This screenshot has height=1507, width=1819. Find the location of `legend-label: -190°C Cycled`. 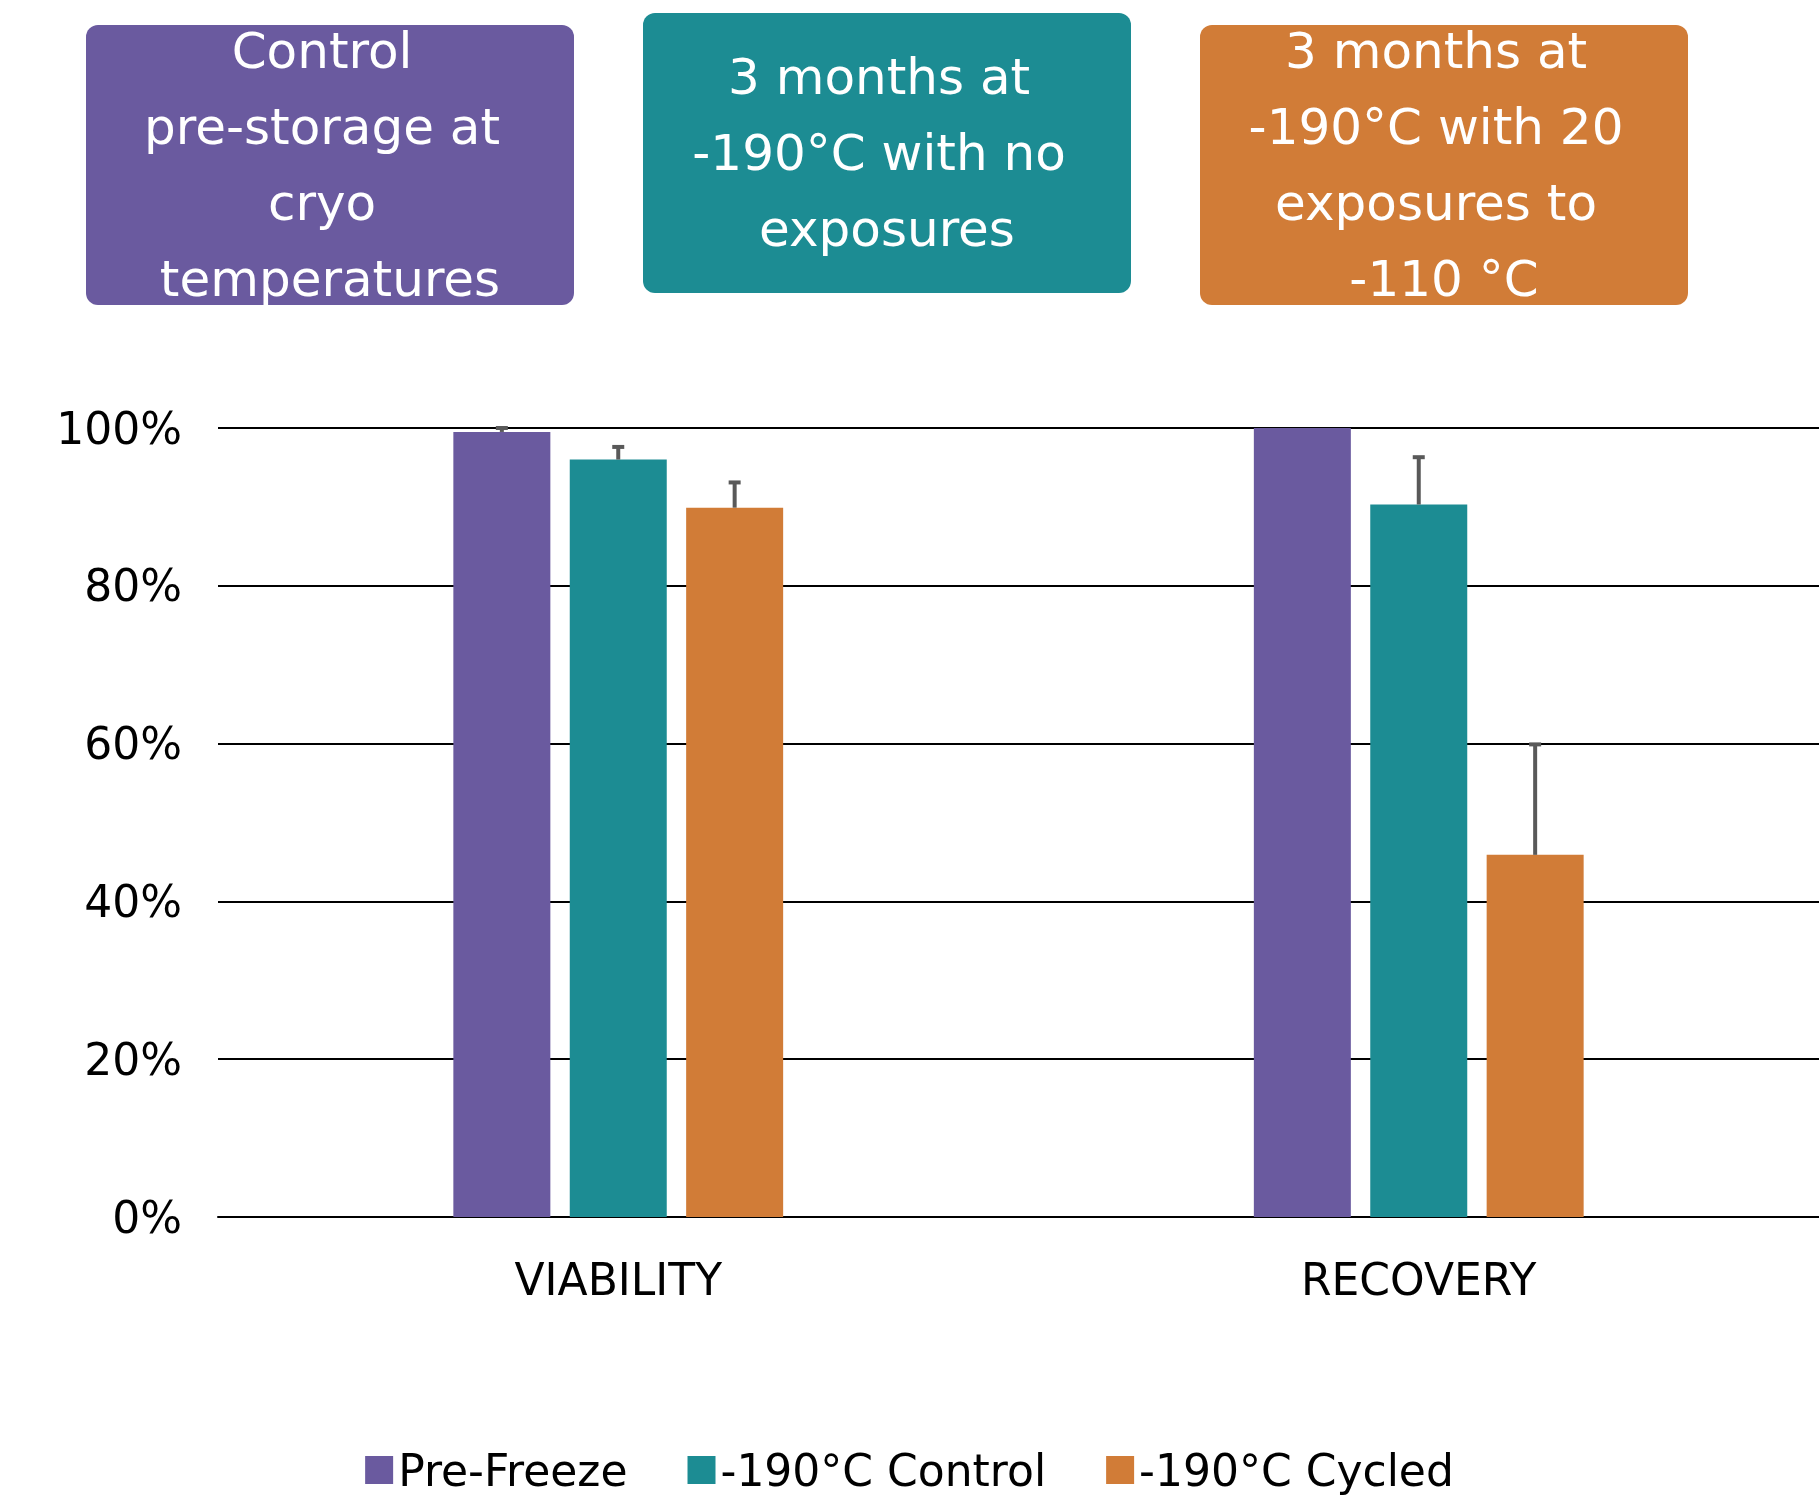

legend-label: -190°C Cycled is located at coordinates (1296, 1470).